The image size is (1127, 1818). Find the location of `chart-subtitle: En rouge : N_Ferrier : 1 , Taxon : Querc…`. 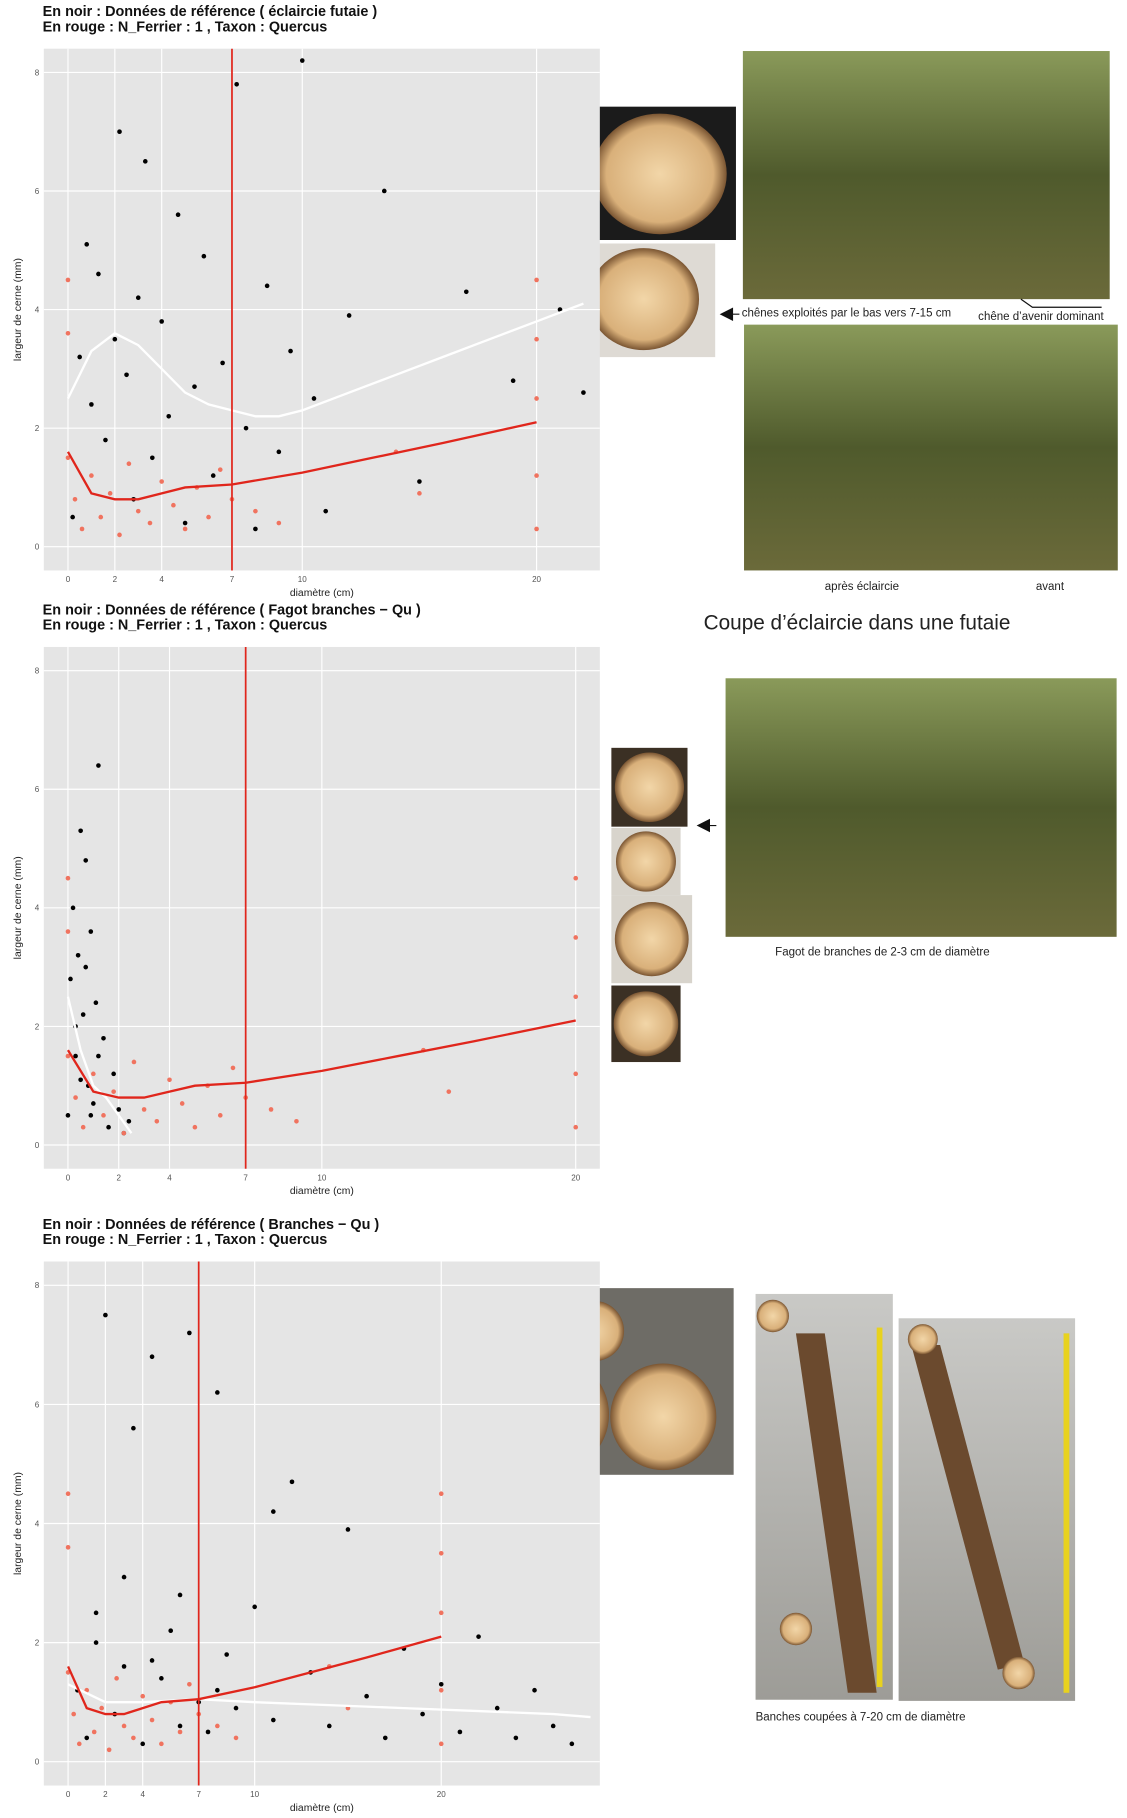

chart-subtitle: En rouge : N_Ferrier : 1 , Taxon : Querc… is located at coordinates (185, 626).